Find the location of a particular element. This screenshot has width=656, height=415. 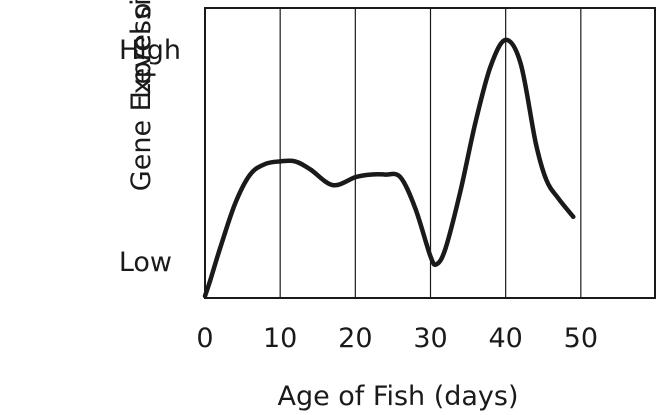

y-tick-label-low: Low is located at coordinates (145, 262).